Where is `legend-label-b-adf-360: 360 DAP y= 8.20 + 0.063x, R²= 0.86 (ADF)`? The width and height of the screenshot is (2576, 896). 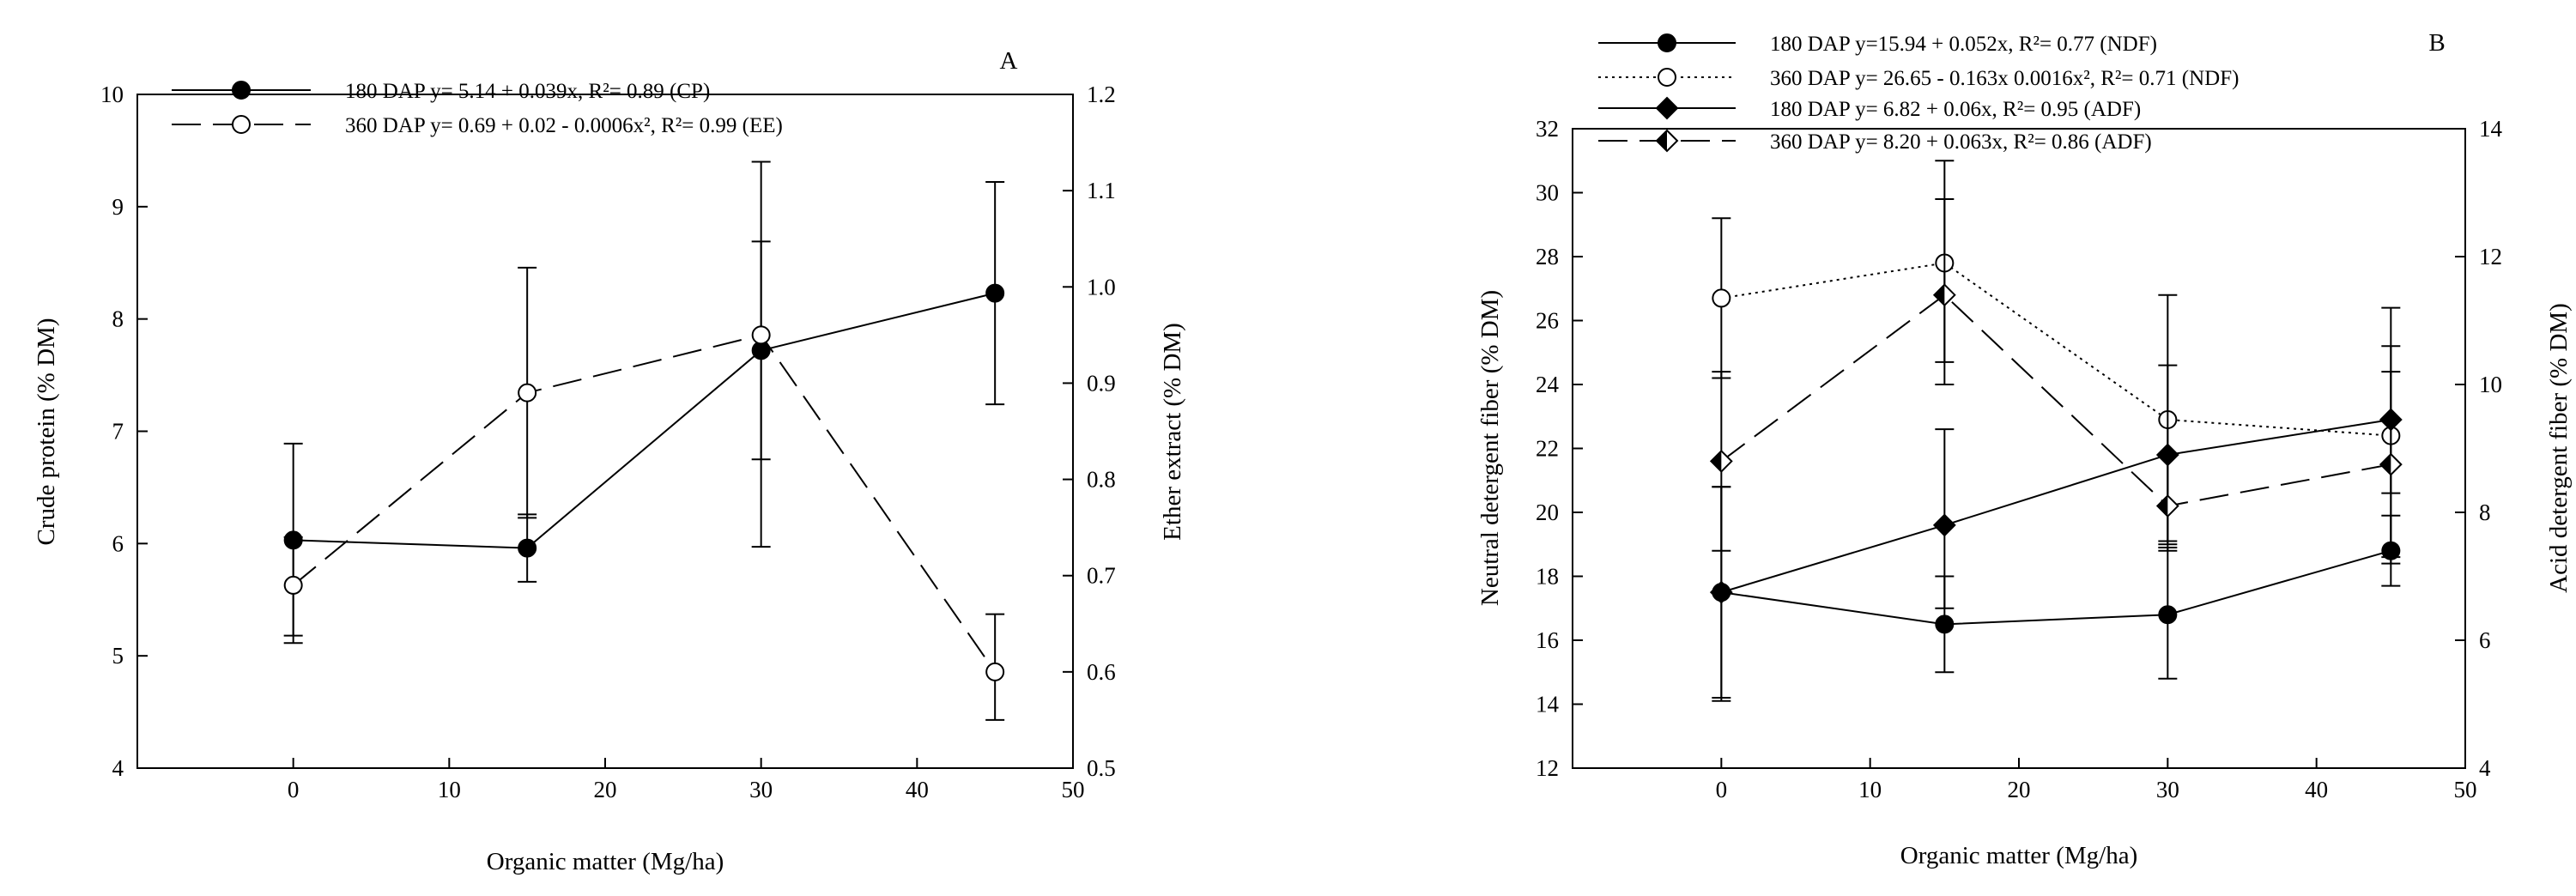 legend-label-b-adf-360: 360 DAP y= 8.20 + 0.063x, R²= 0.86 (ADF) is located at coordinates (1961, 142).